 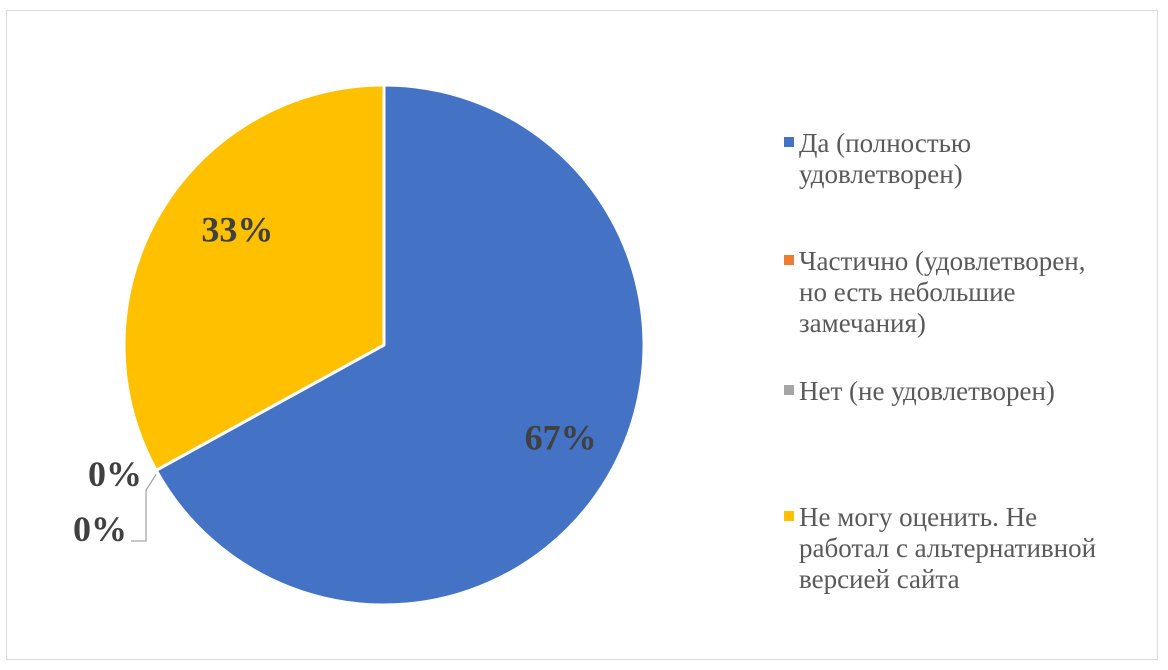 What do you see at coordinates (885, 158) in the screenshot?
I see `legend-label-yes: Да (полностью удовлетворен)` at bounding box center [885, 158].